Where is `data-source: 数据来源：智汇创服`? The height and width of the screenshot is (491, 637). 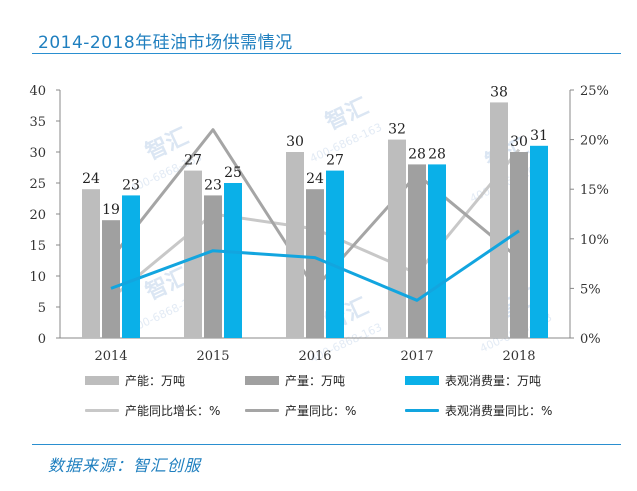 data-source: 数据来源：智汇创服 is located at coordinates (125, 465).